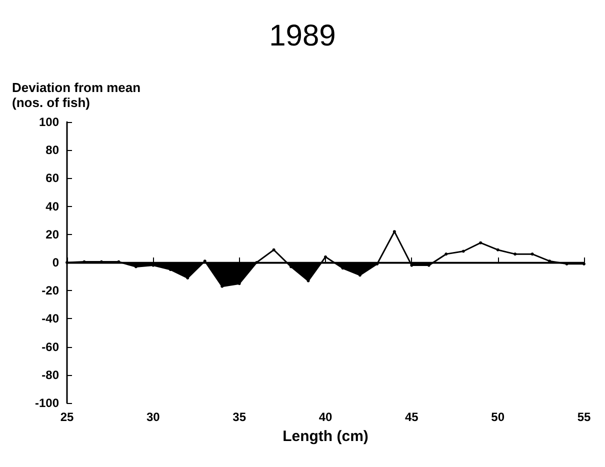 This screenshot has width=605, height=467. Describe the element at coordinates (51, 347) in the screenshot. I see `y-tick-label: -60` at that location.